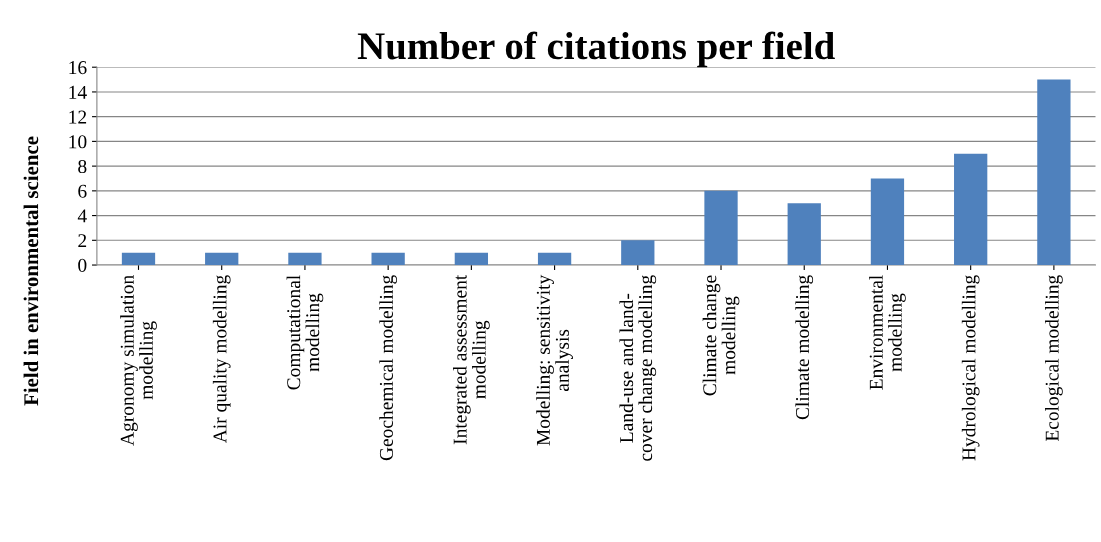 Image resolution: width=1101 pixels, height=542 pixels. What do you see at coordinates (78, 142) in the screenshot?
I see `y-tick-label: 10` at bounding box center [78, 142].